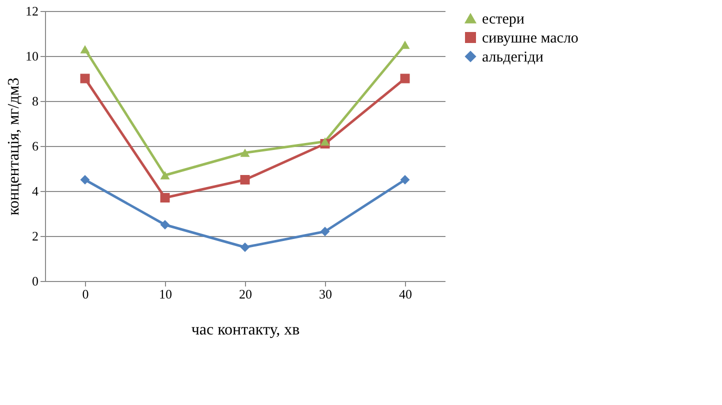  Describe the element at coordinates (35, 281) in the screenshot. I see `y-tick-label: 0` at that location.